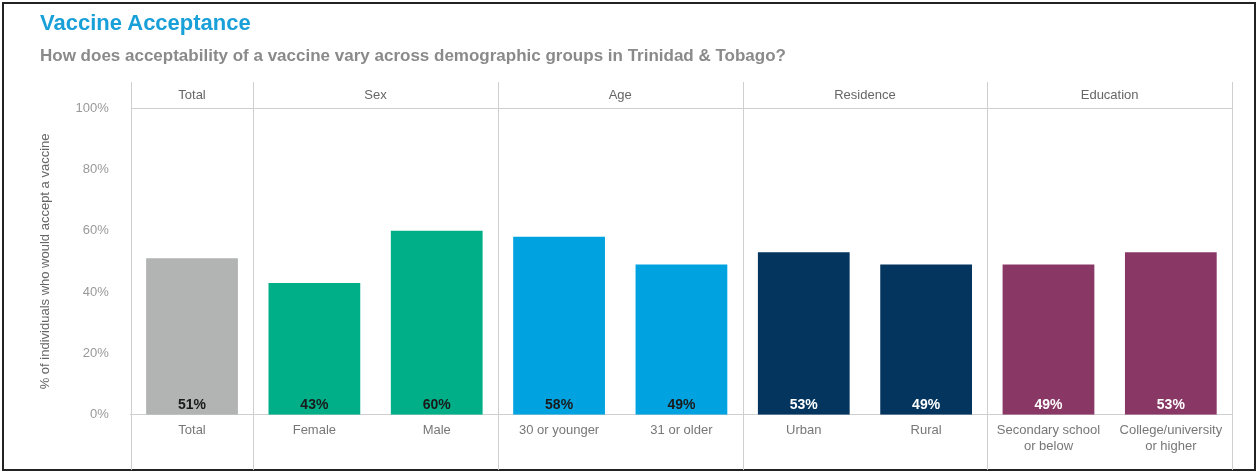 The image size is (1258, 473). What do you see at coordinates (145, 23) in the screenshot?
I see `chart-title: Vaccine Acceptance` at bounding box center [145, 23].